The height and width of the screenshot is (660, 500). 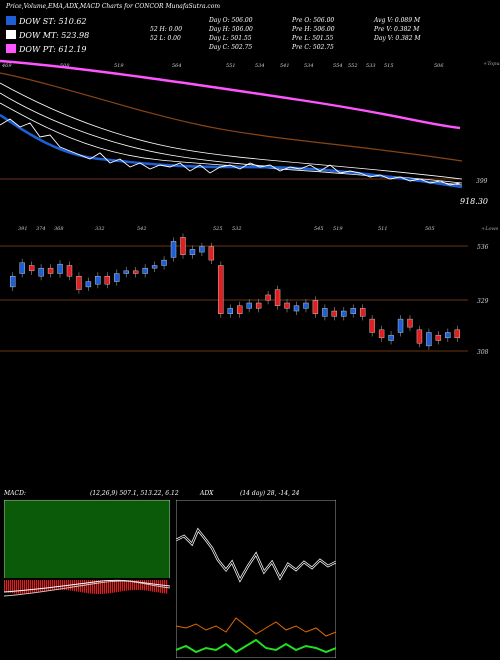 What do you see at coordinates (119, 66) in the screenshot?
I see `ema-top-label: 519` at bounding box center [119, 66].